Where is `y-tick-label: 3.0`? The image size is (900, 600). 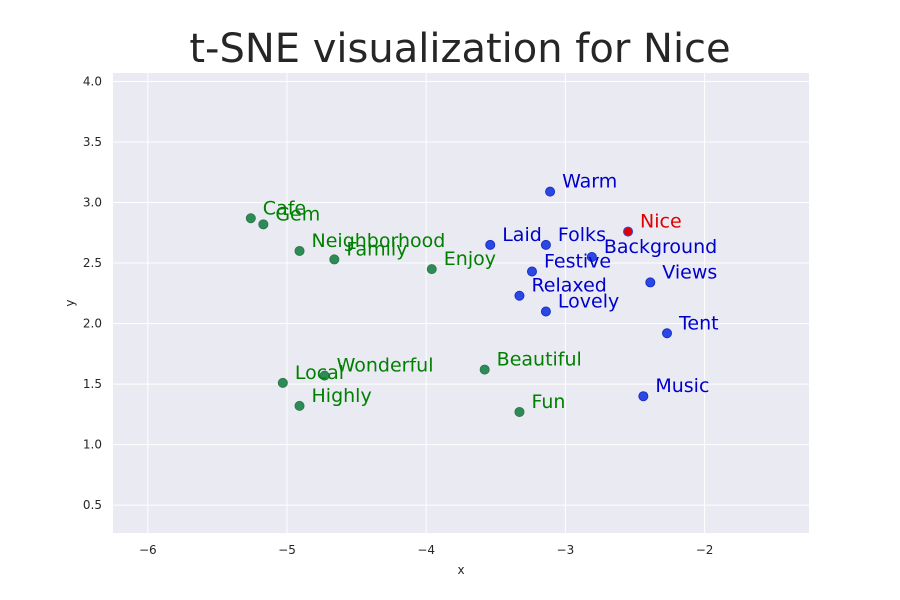 y-tick-label: 3.0 is located at coordinates (92, 203).